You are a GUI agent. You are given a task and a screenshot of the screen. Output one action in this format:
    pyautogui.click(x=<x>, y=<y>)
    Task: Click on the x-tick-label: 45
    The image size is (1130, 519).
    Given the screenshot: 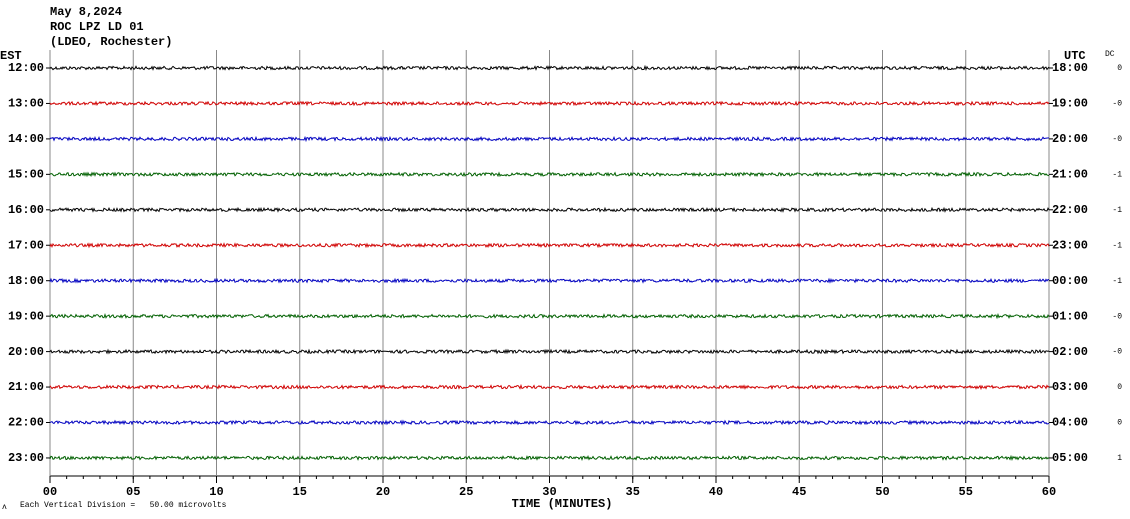 What is the action you would take?
    pyautogui.click(x=799, y=492)
    